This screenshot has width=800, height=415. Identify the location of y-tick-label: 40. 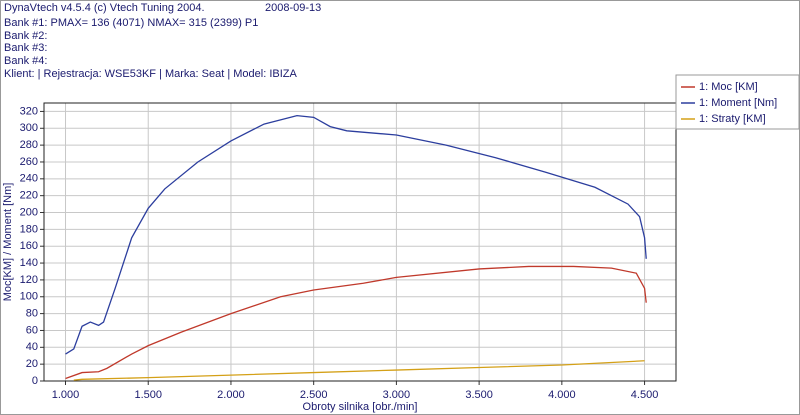
(32, 347).